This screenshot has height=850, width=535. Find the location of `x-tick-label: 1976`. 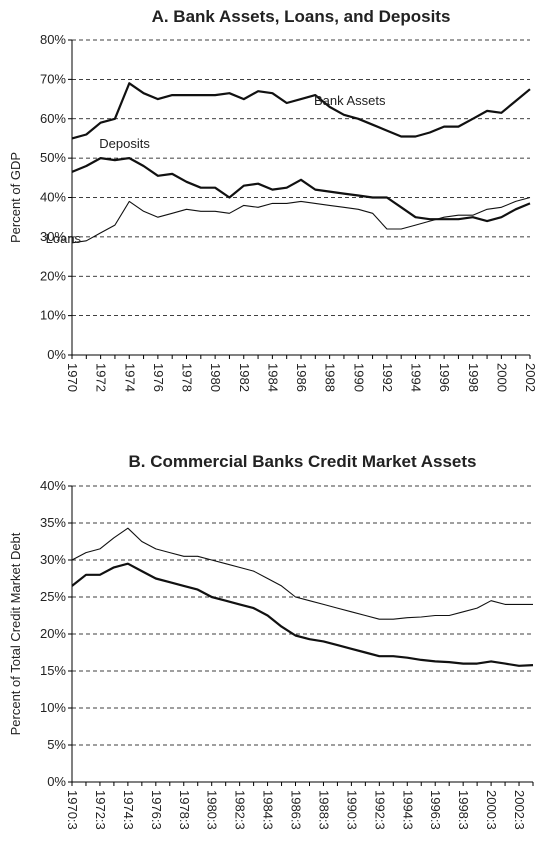

x-tick-label: 1976 is located at coordinates (158, 377).